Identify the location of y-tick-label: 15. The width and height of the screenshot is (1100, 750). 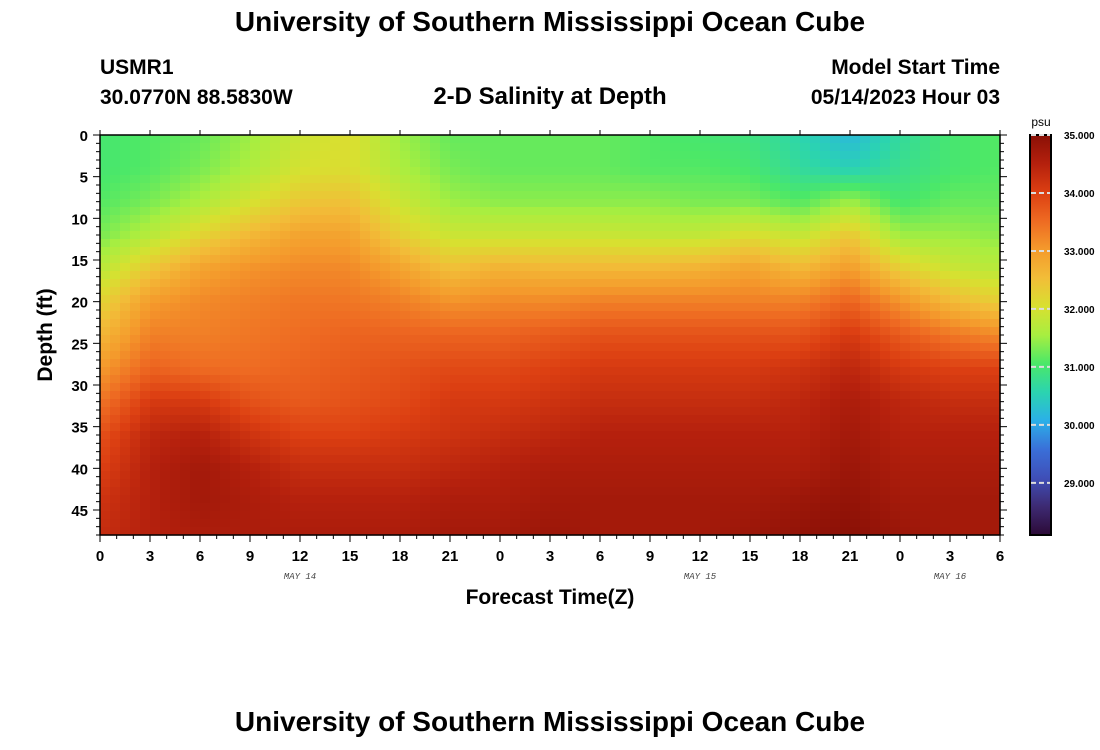
(79, 261).